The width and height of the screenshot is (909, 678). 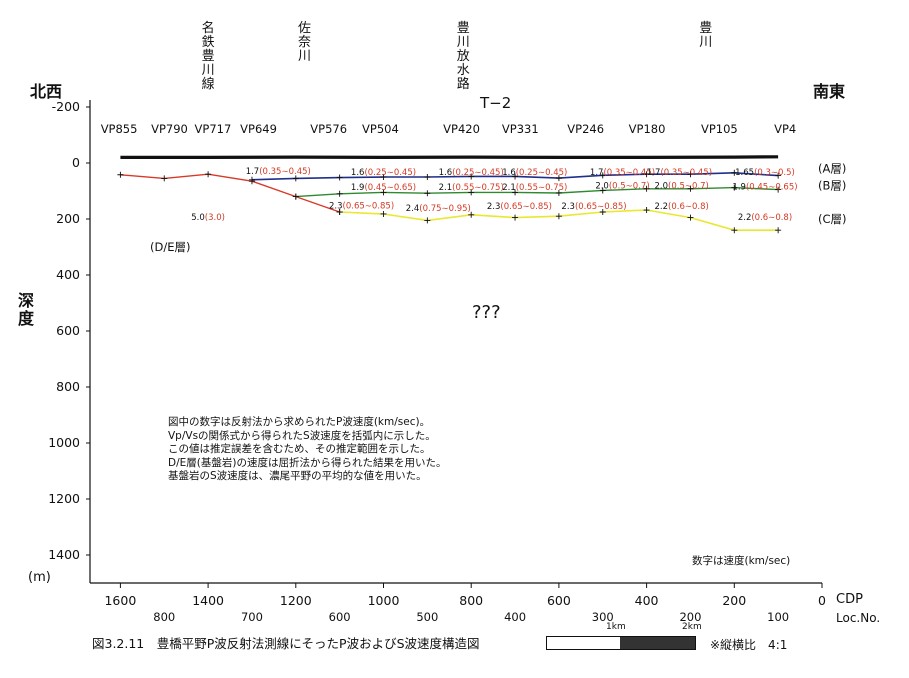 What do you see at coordinates (170, 247) in the screenshot?
I see `layer-label: (D/E層)` at bounding box center [170, 247].